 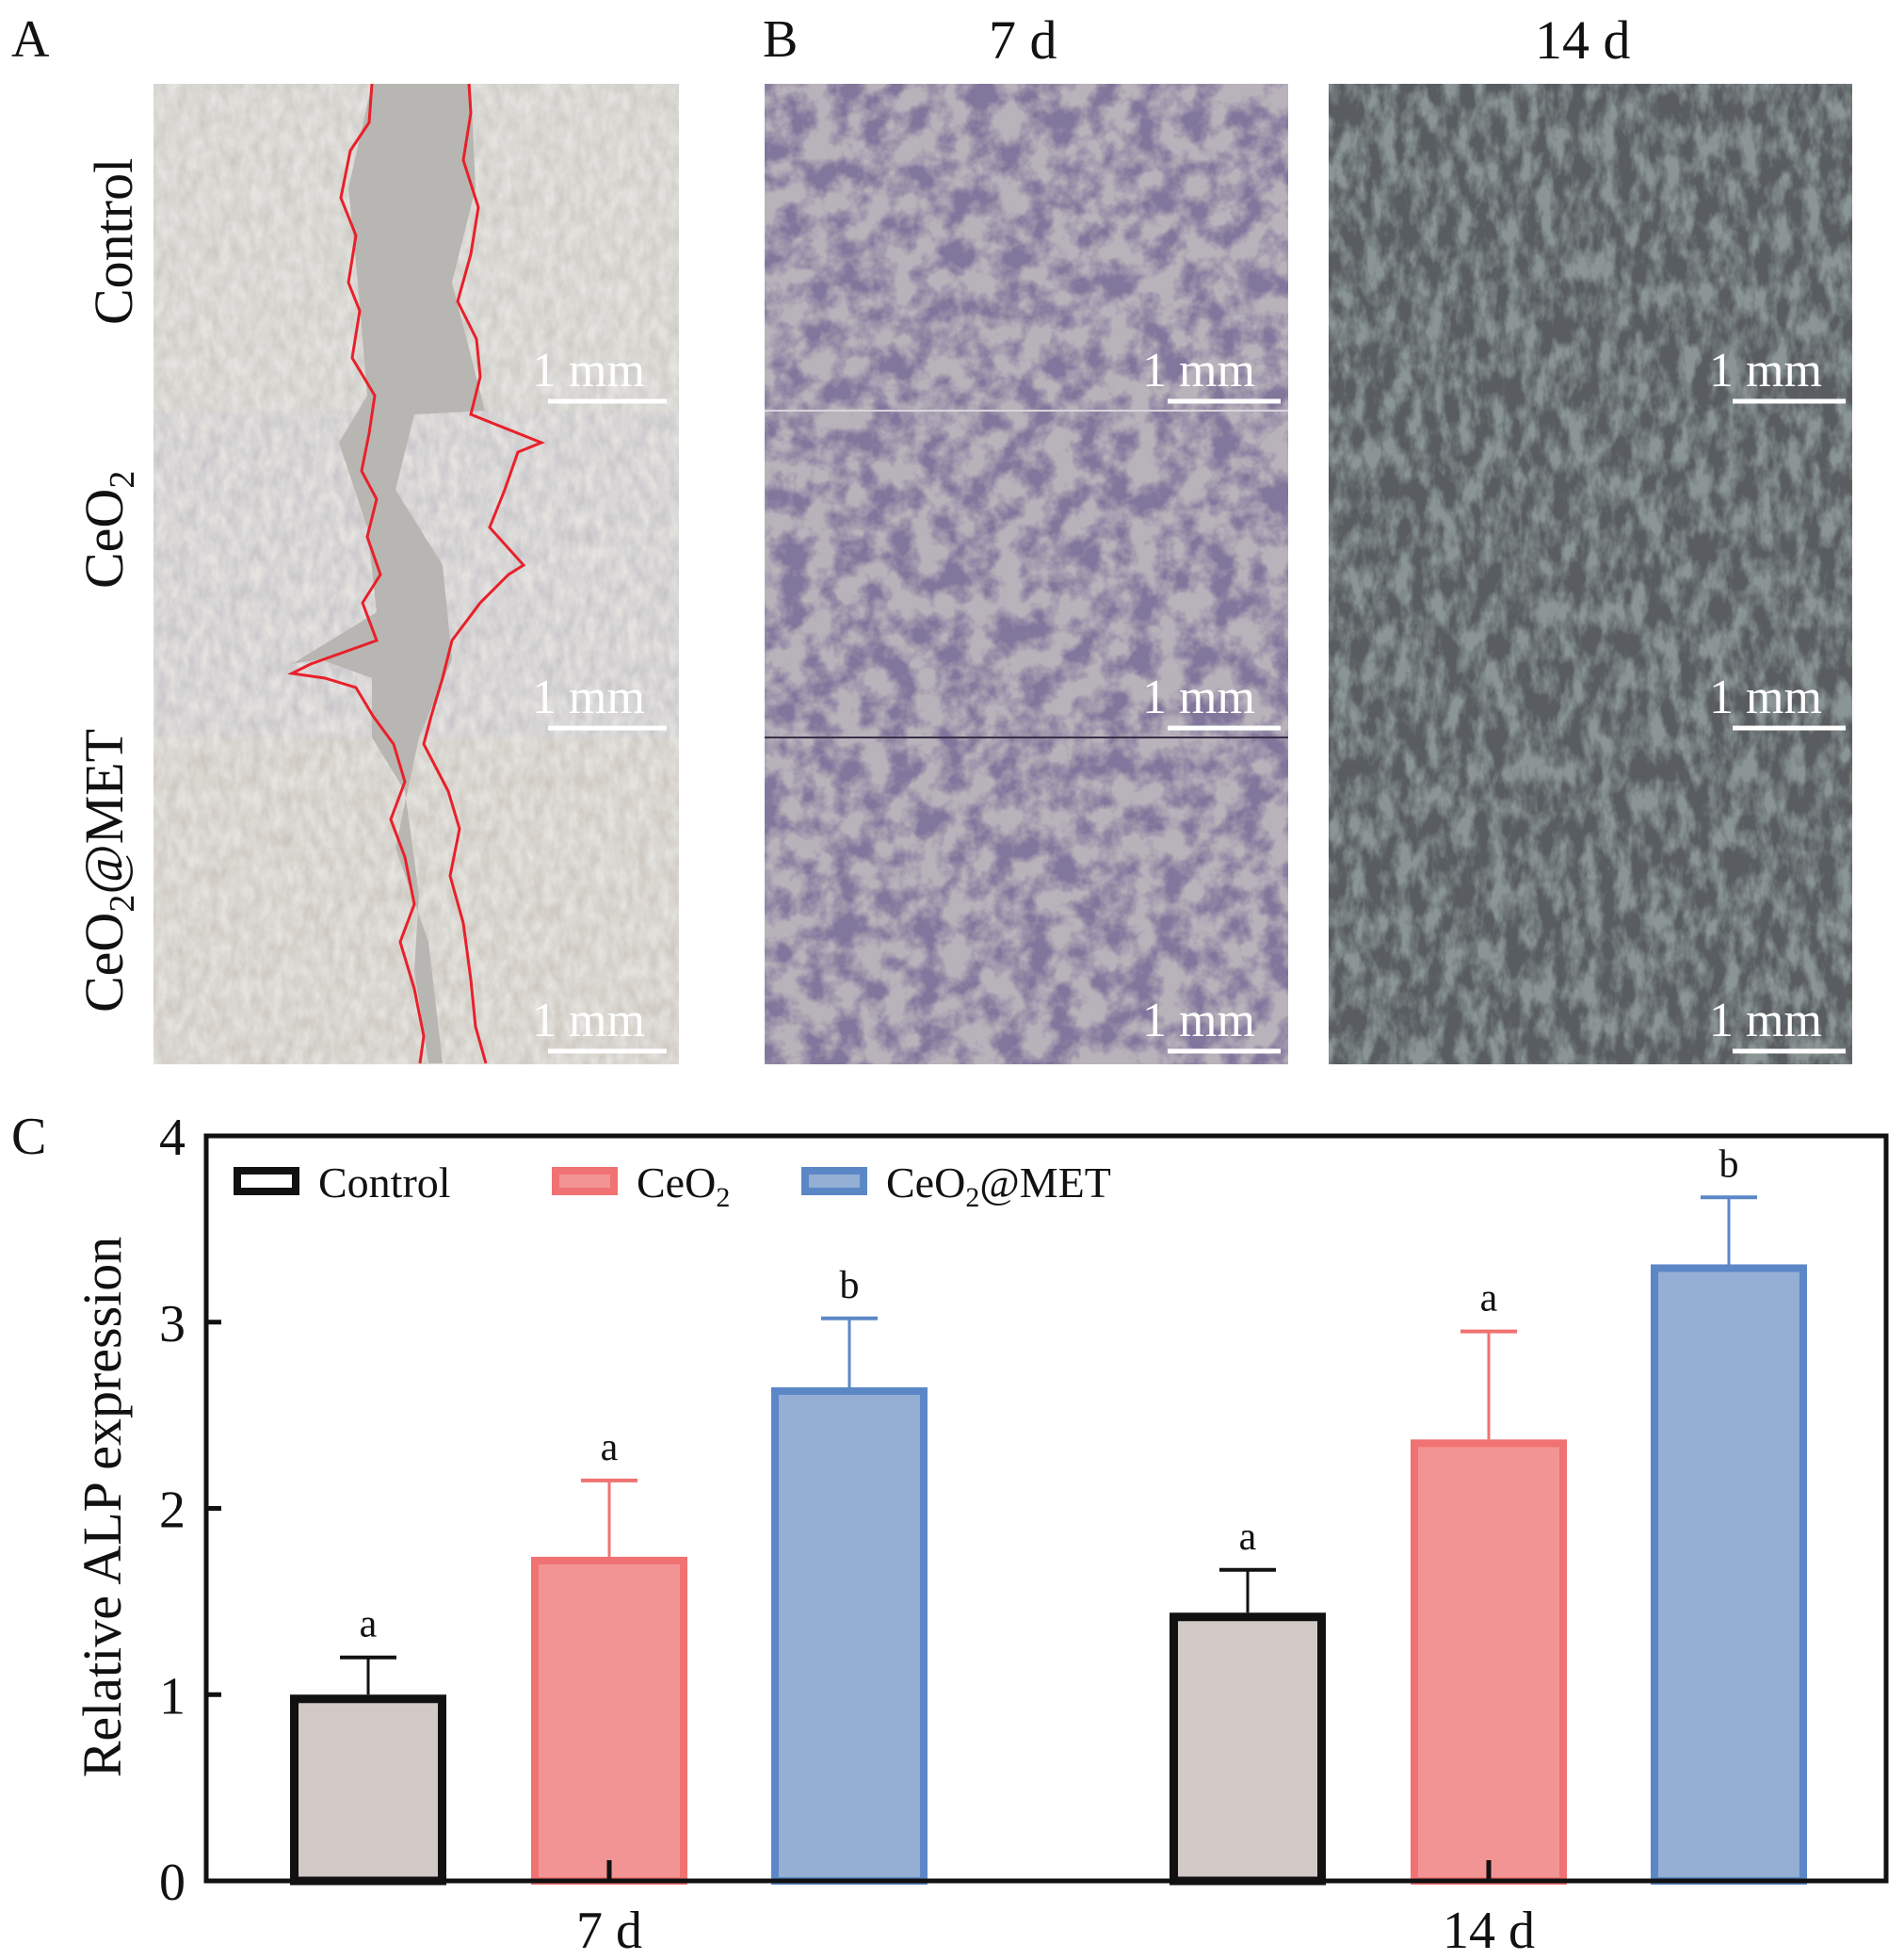 I want to click on y-tick-label: 1, so click(x=172, y=1696).